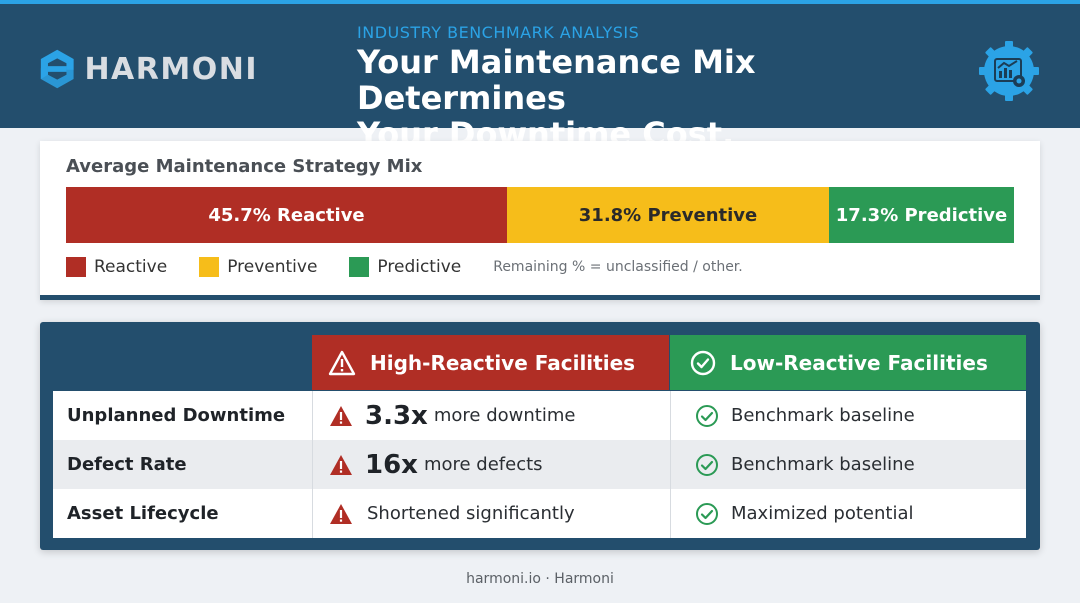  I want to click on column-header-high-reactive: High-Reactive Facilities, so click(490, 362).